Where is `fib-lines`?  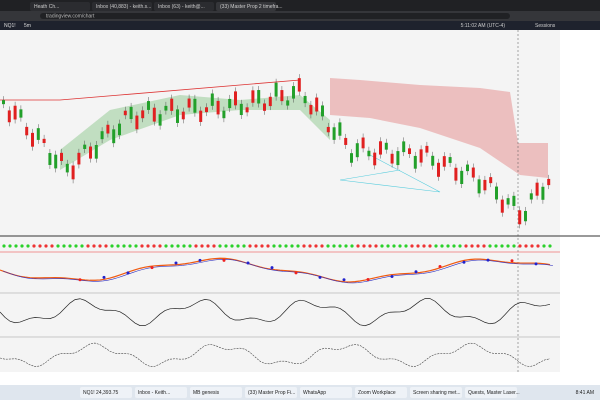
fib-lines is located at coordinates (390, 173).